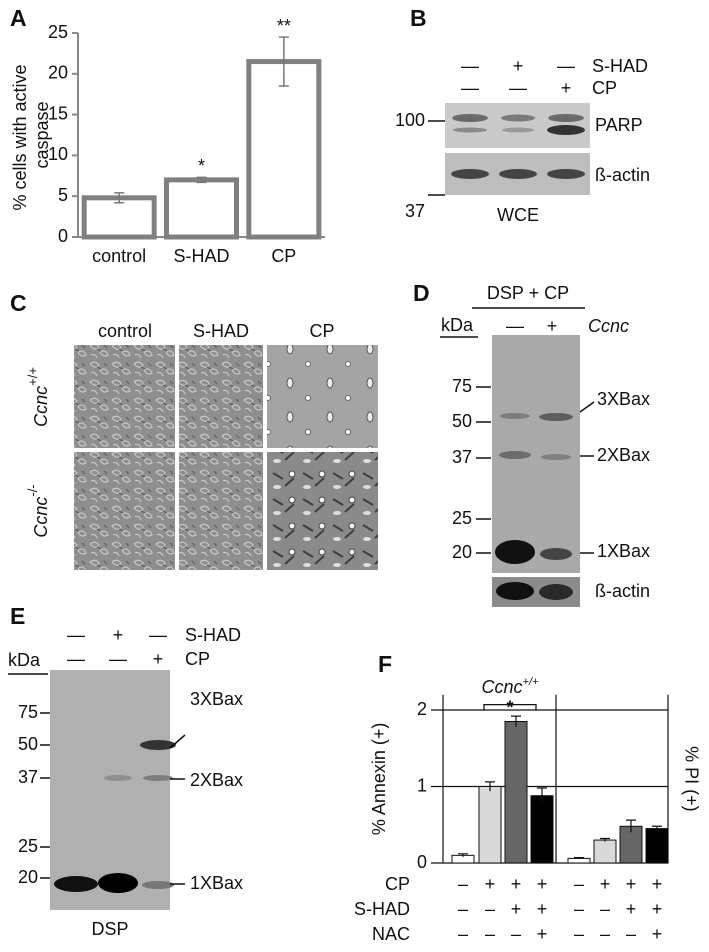  What do you see at coordinates (415, 211) in the screenshot?
I see `mw-marker: 37` at bounding box center [415, 211].